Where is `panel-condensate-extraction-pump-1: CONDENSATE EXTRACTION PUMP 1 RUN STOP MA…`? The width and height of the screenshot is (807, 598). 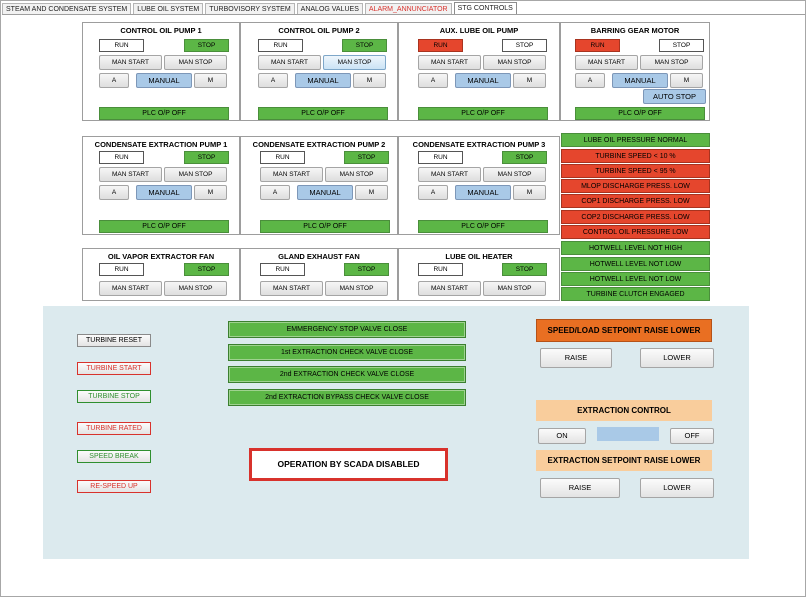
panel-condensate-extraction-pump-1: CONDENSATE EXTRACTION PUMP 1 RUN STOP MA… is located at coordinates (161, 185).